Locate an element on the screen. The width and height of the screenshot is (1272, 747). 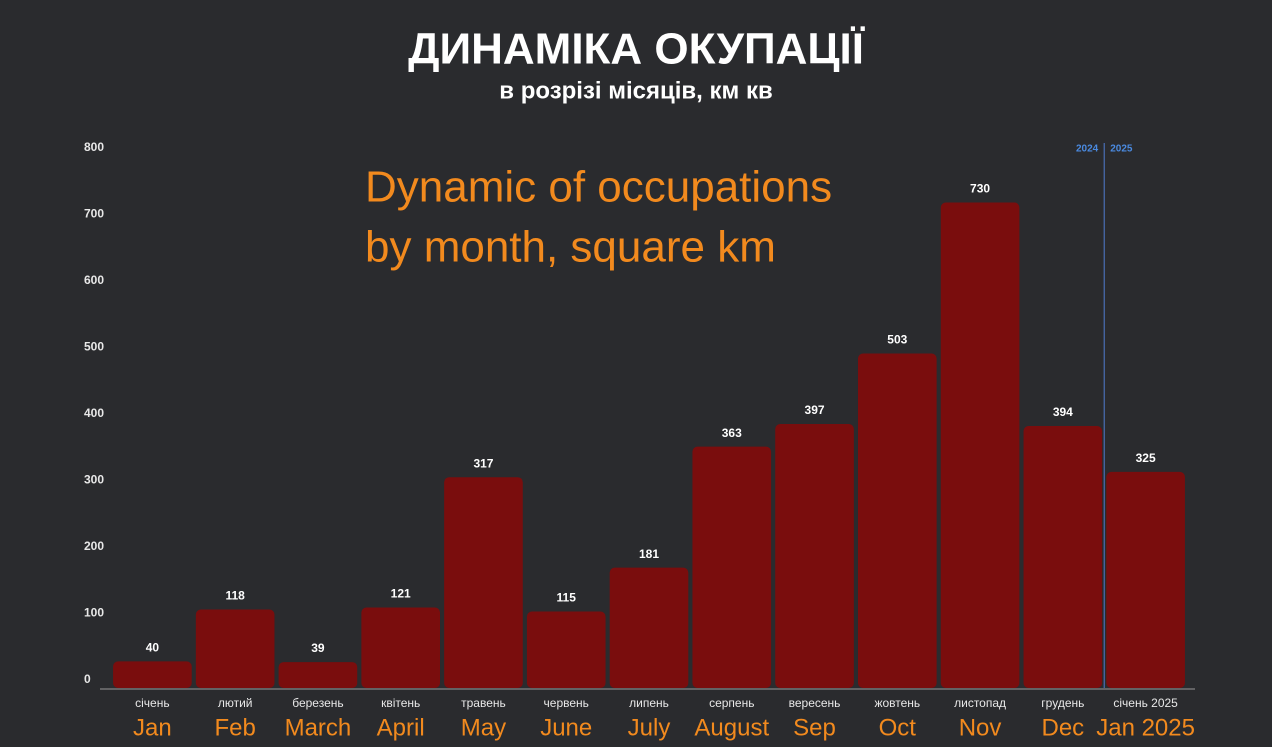
value-label: 40 is located at coordinates (153, 648).